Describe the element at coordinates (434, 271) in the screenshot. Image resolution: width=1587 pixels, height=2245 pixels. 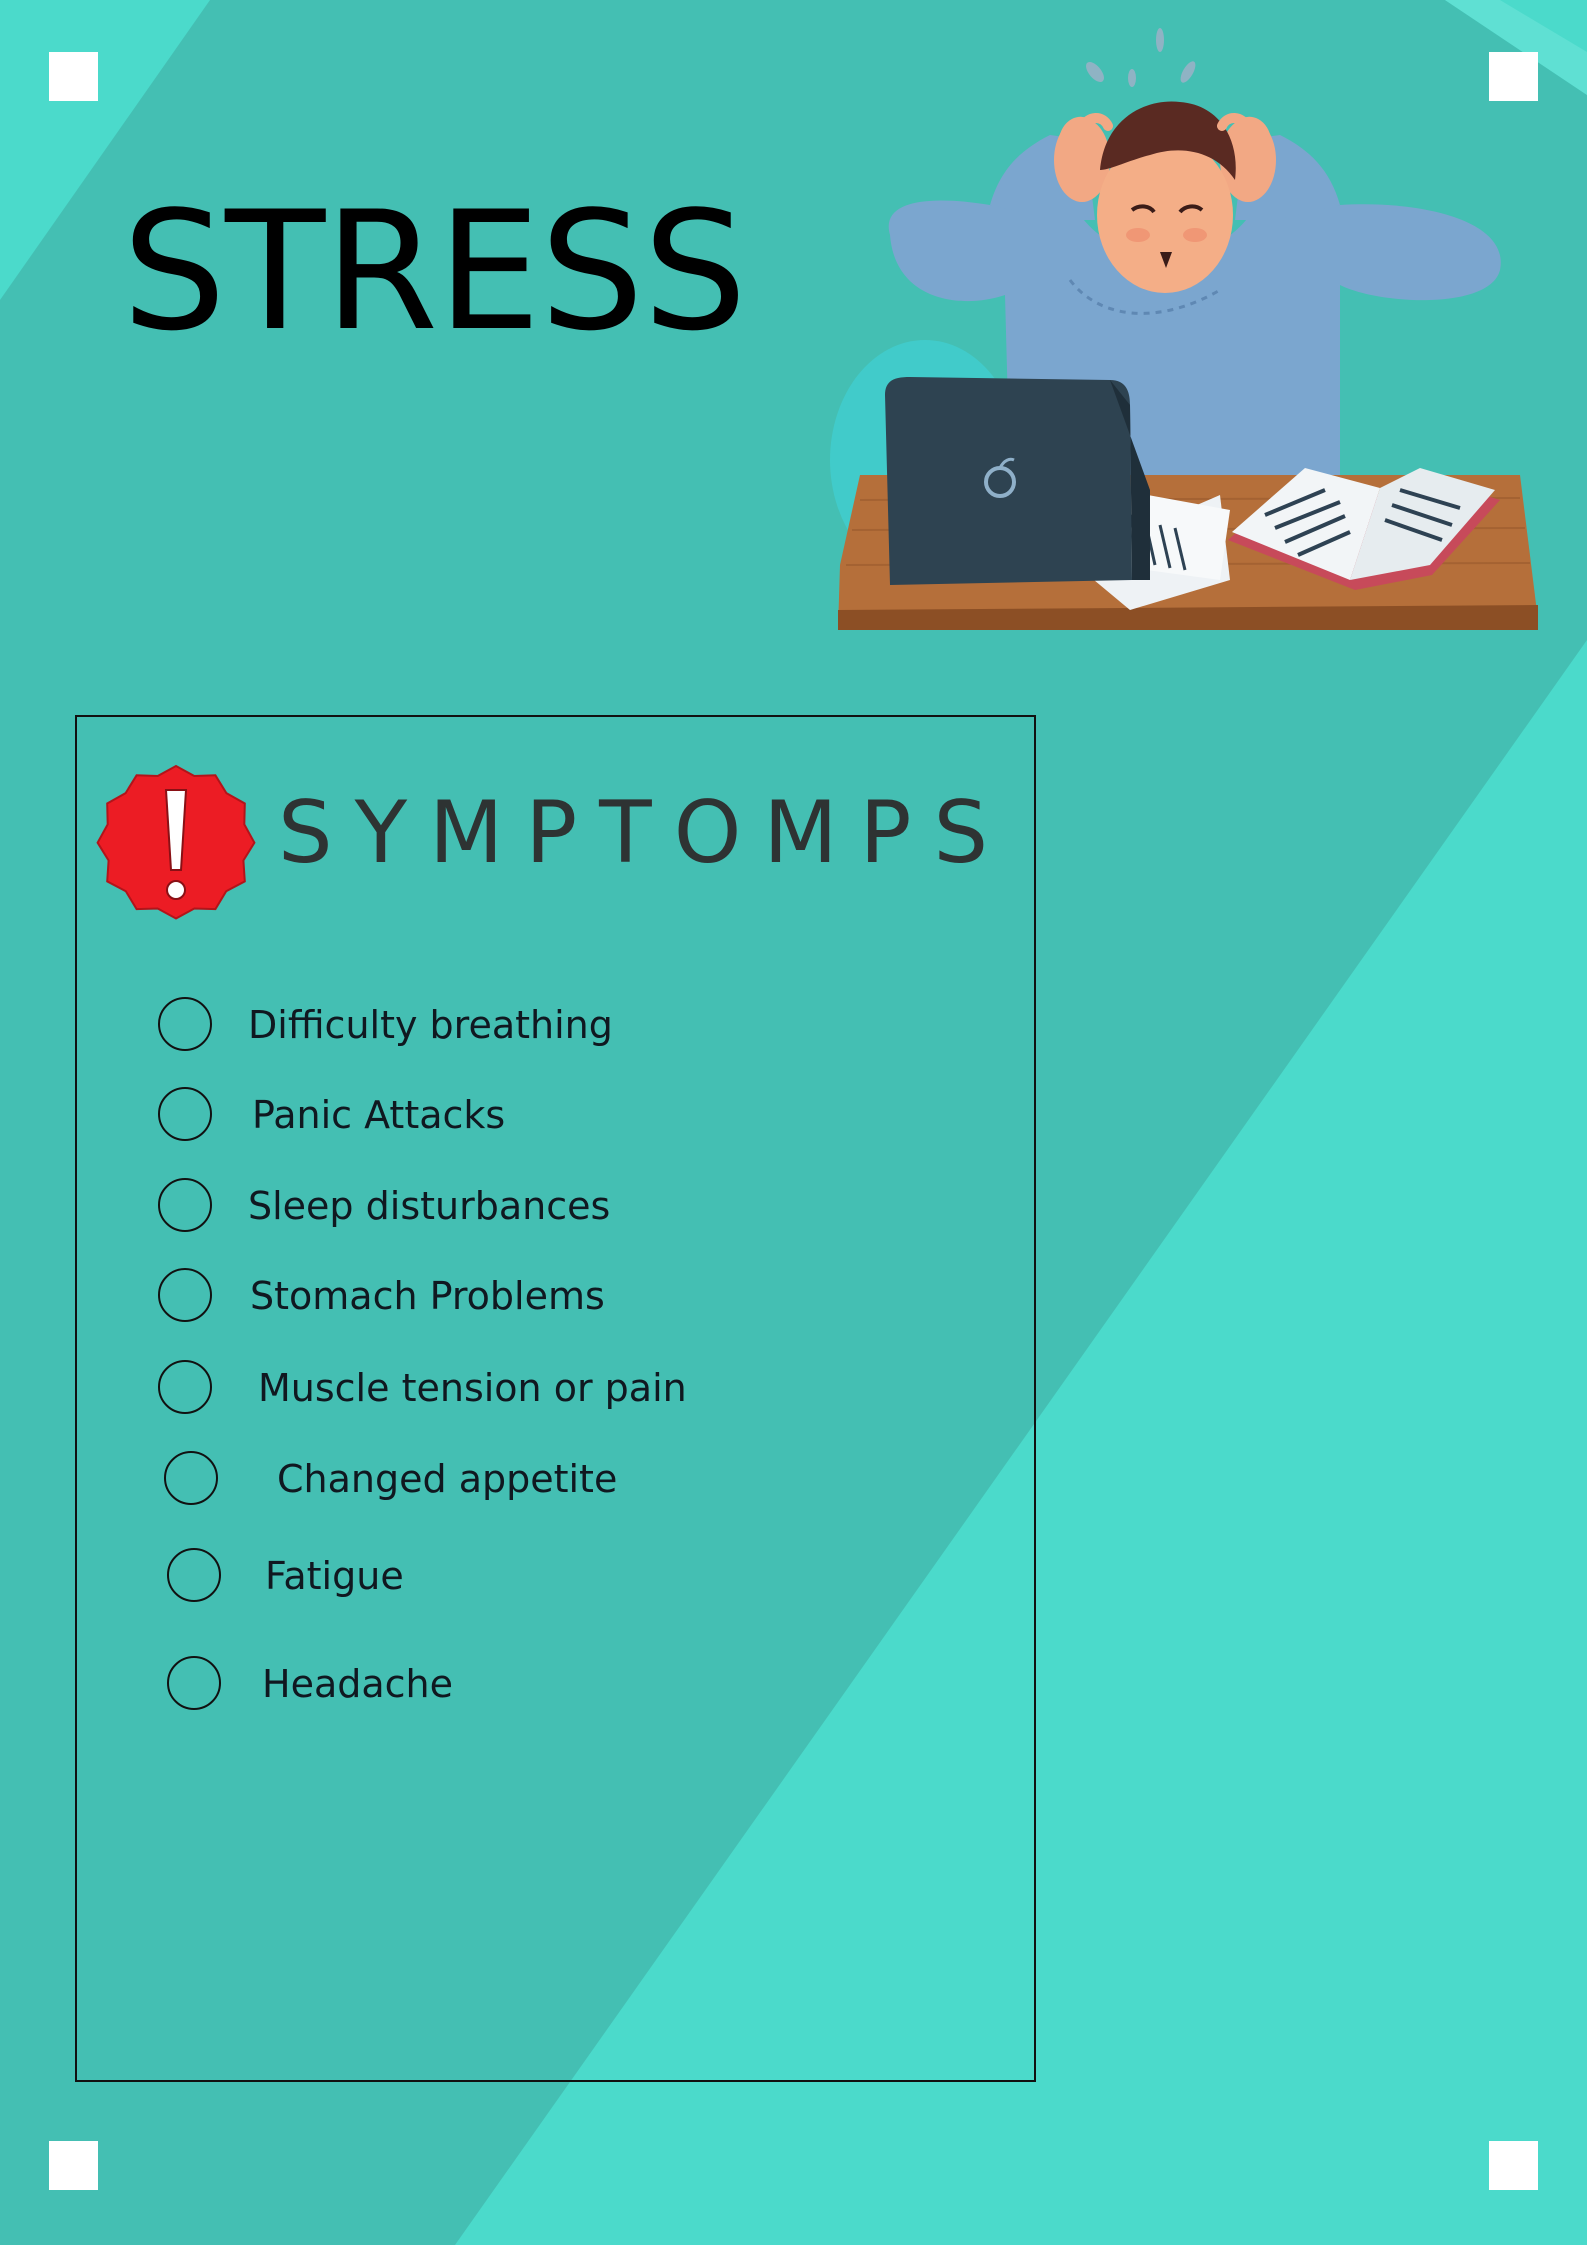
I see `page-title: STRESS` at that location.